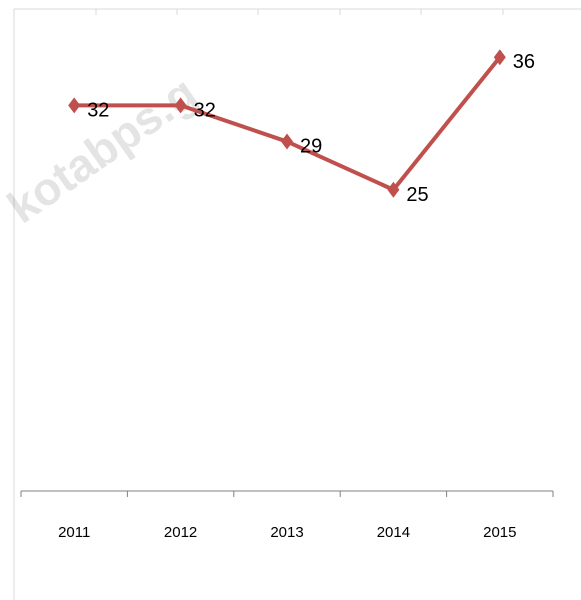  I want to click on data-label-2015: 36, so click(524, 62).